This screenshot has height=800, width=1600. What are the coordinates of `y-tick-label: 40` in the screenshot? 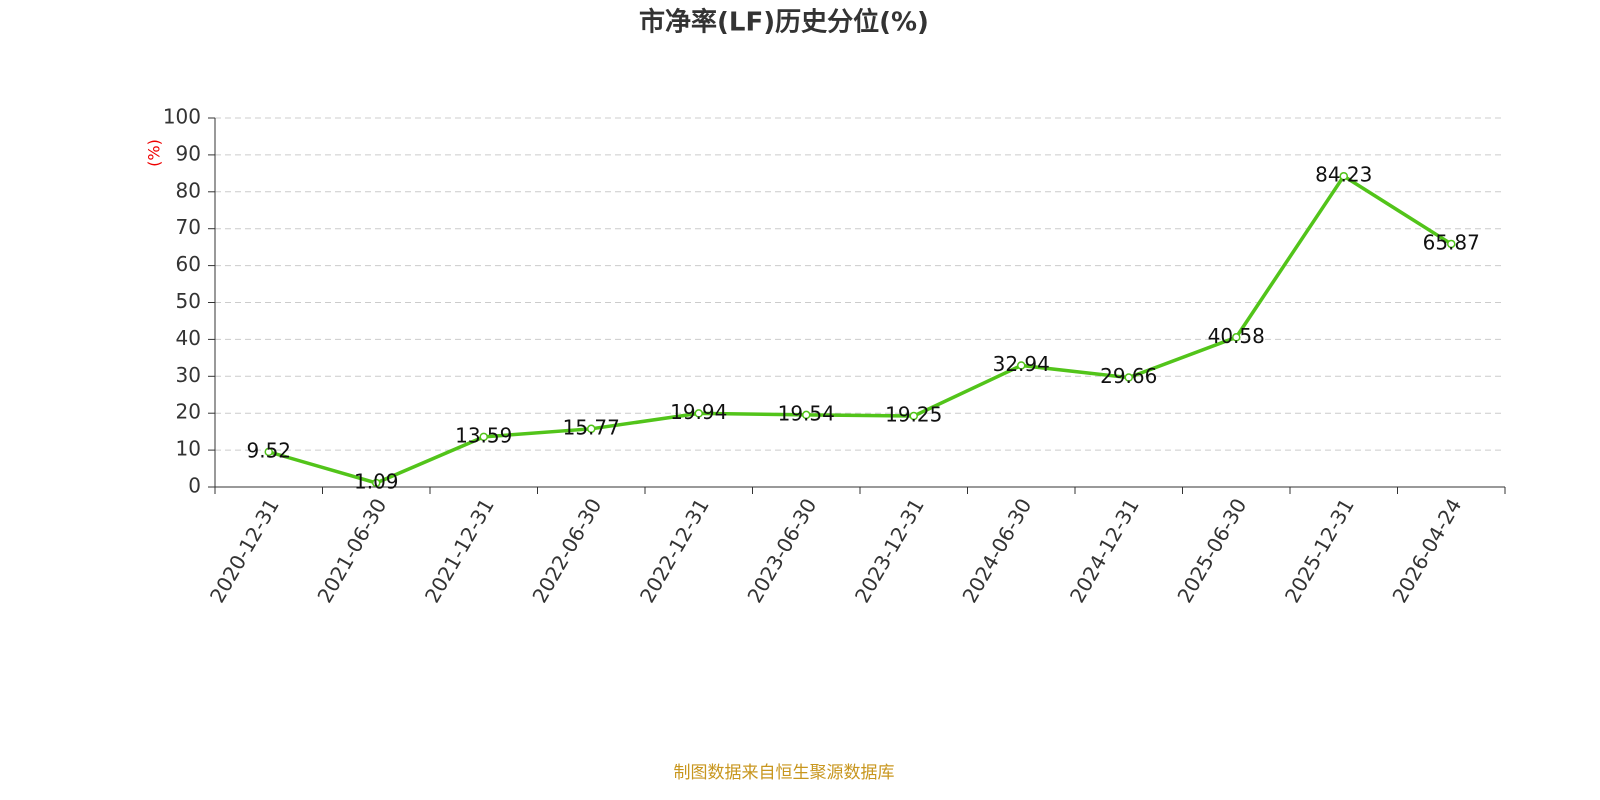 It's located at (188, 338).